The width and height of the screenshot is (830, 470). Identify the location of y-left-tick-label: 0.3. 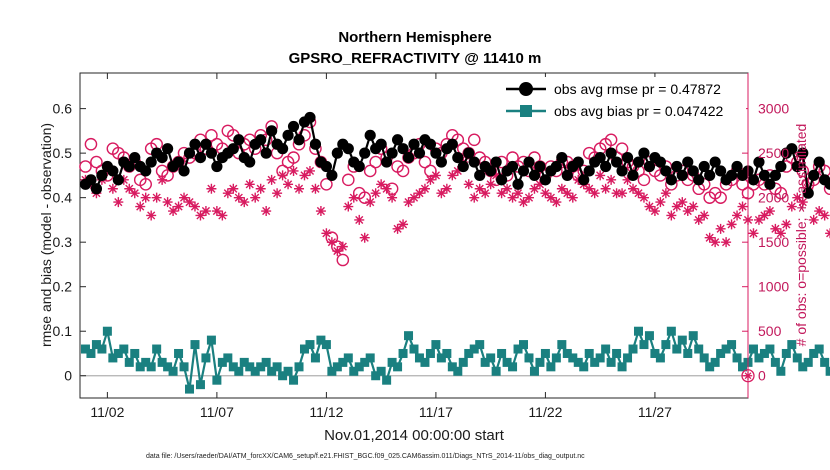
(63, 242).